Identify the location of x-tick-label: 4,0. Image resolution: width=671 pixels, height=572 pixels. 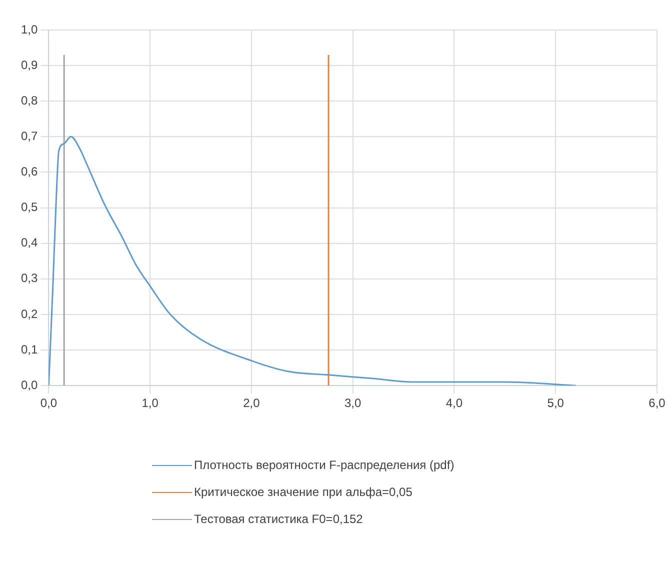
(454, 403).